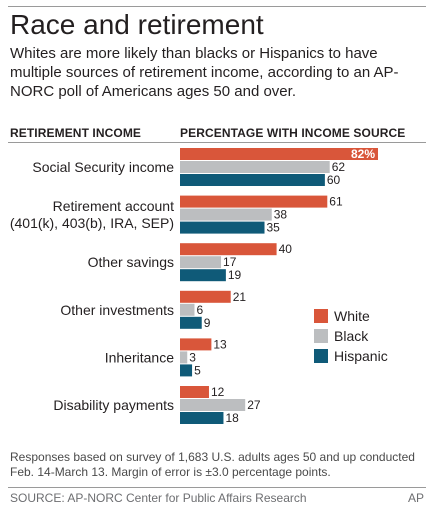 The width and height of the screenshot is (434, 512). Describe the element at coordinates (184, 357) in the screenshot. I see `bar-inheritance-black` at that location.